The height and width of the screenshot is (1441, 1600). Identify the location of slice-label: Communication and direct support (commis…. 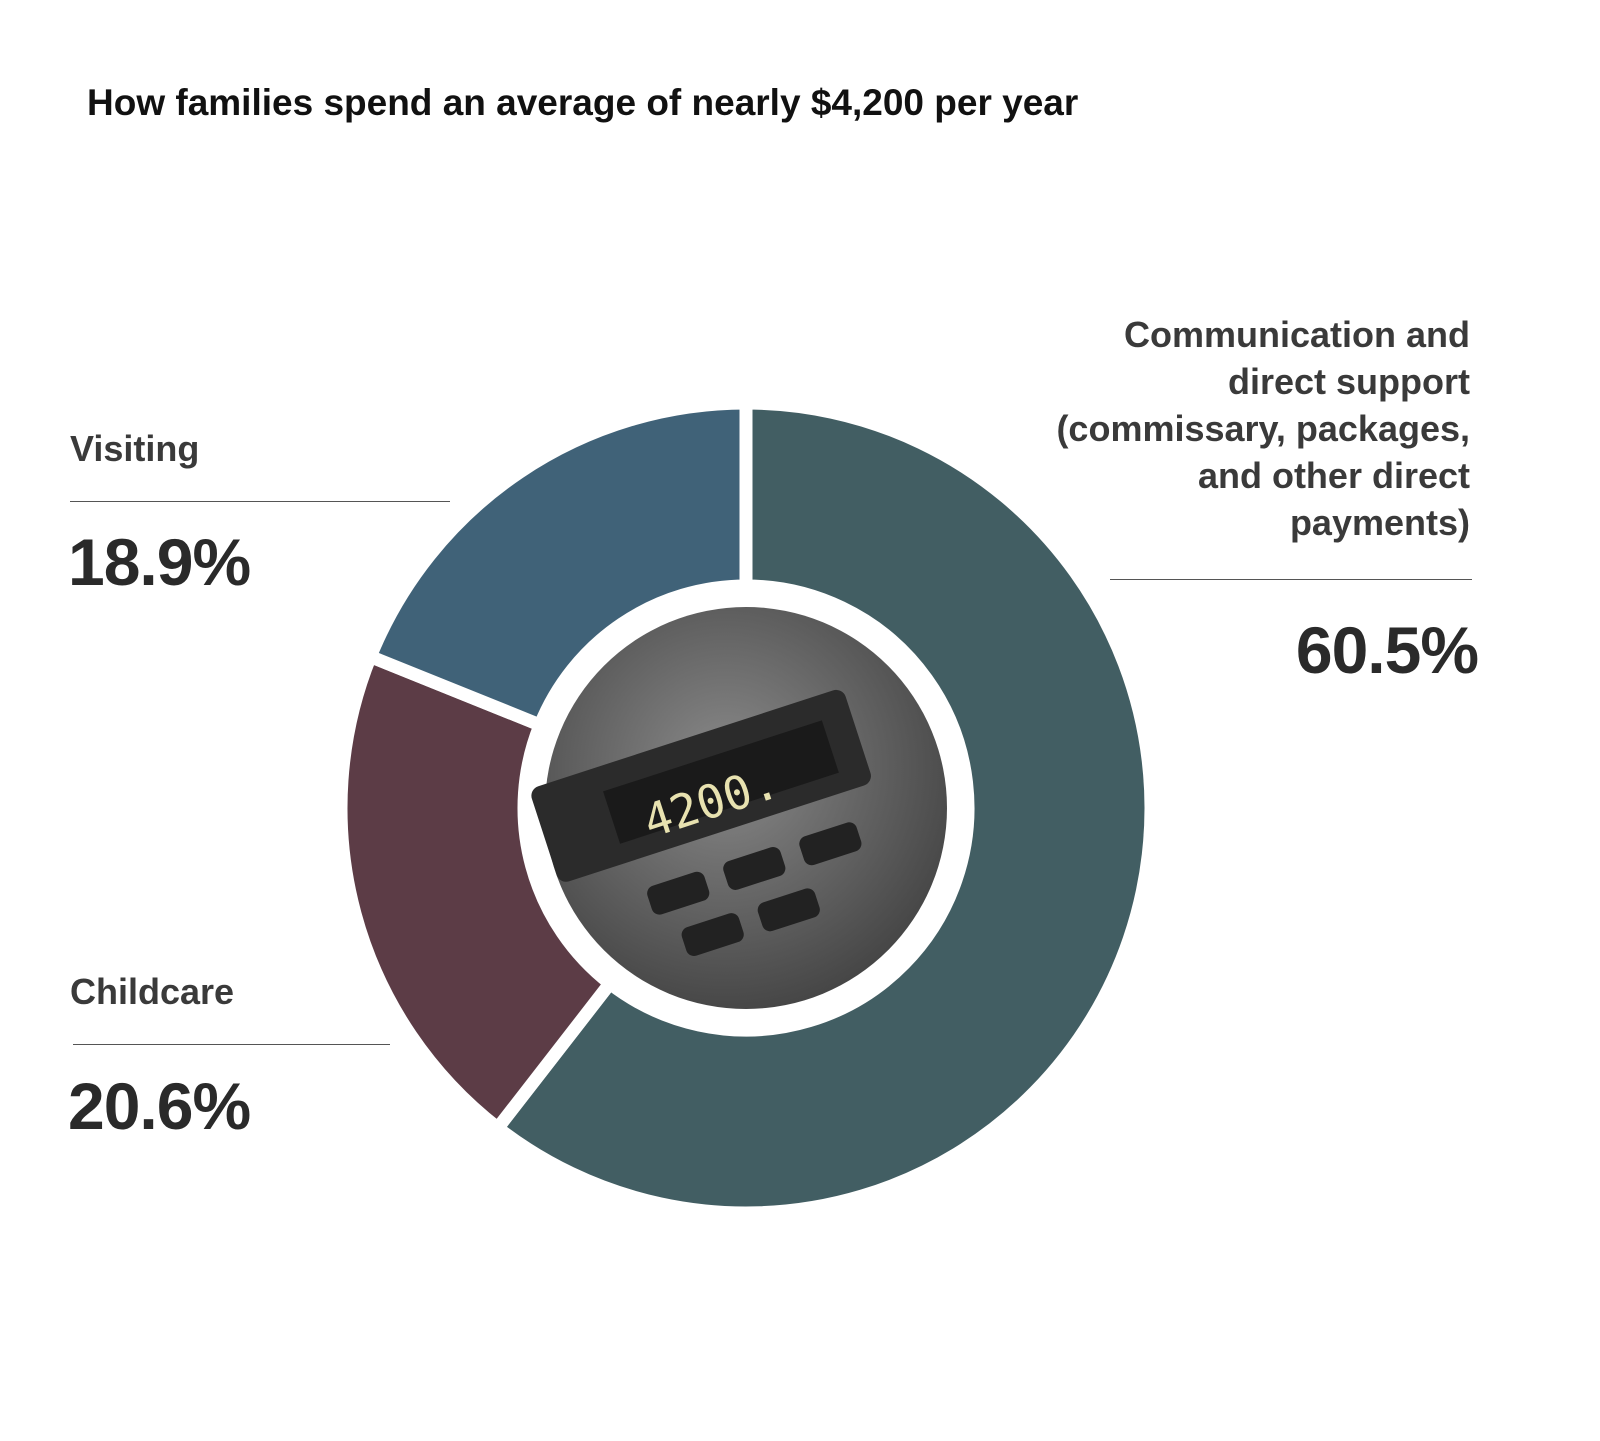
(1263, 428).